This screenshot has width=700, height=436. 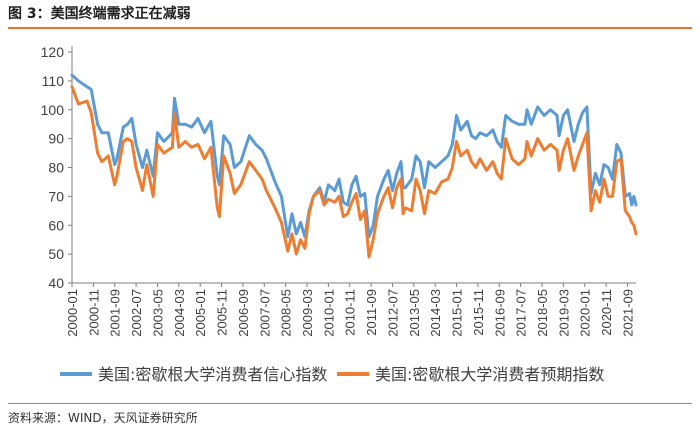 I want to click on y-tick-label: 70, so click(x=56, y=196).